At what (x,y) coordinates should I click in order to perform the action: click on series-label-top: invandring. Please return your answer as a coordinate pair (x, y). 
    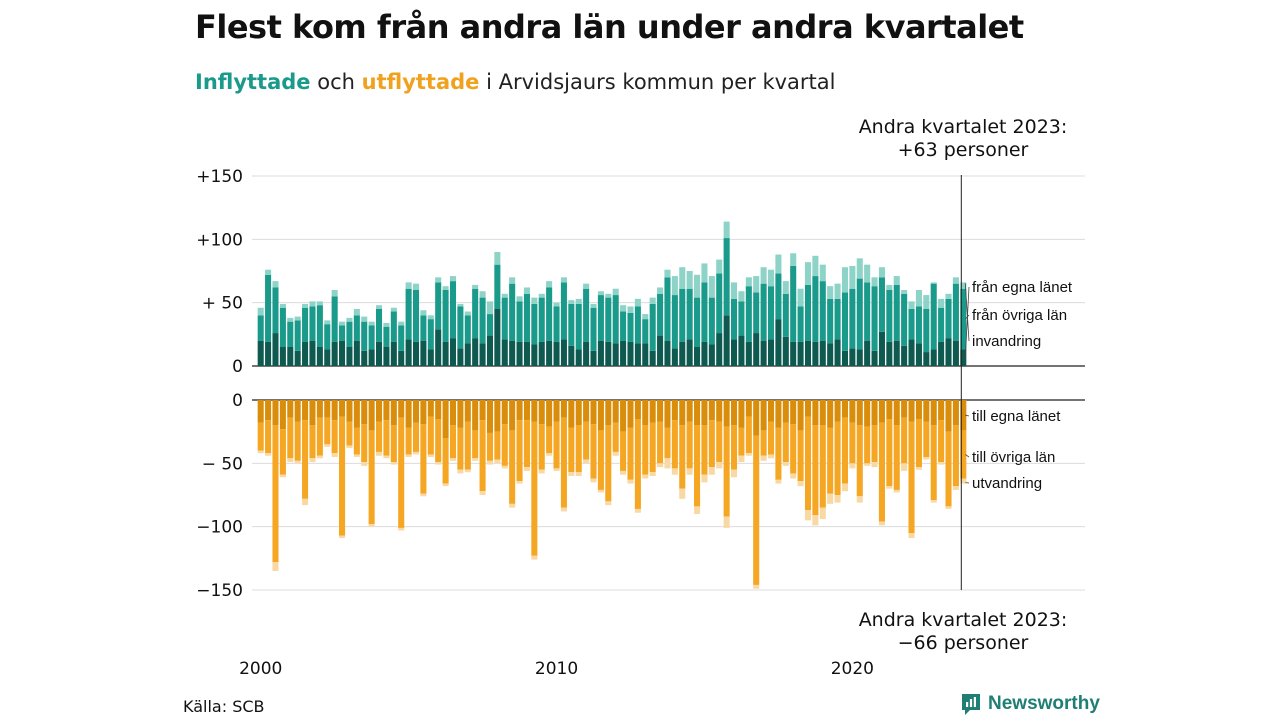
    Looking at the image, I should click on (1006, 341).